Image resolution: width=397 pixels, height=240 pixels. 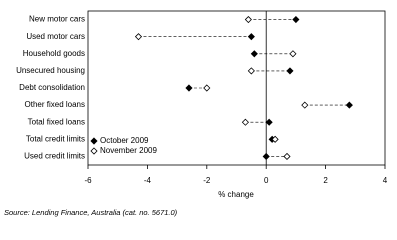 What do you see at coordinates (55, 104) in the screenshot?
I see `y-tick-label: Other fixed loans` at bounding box center [55, 104].